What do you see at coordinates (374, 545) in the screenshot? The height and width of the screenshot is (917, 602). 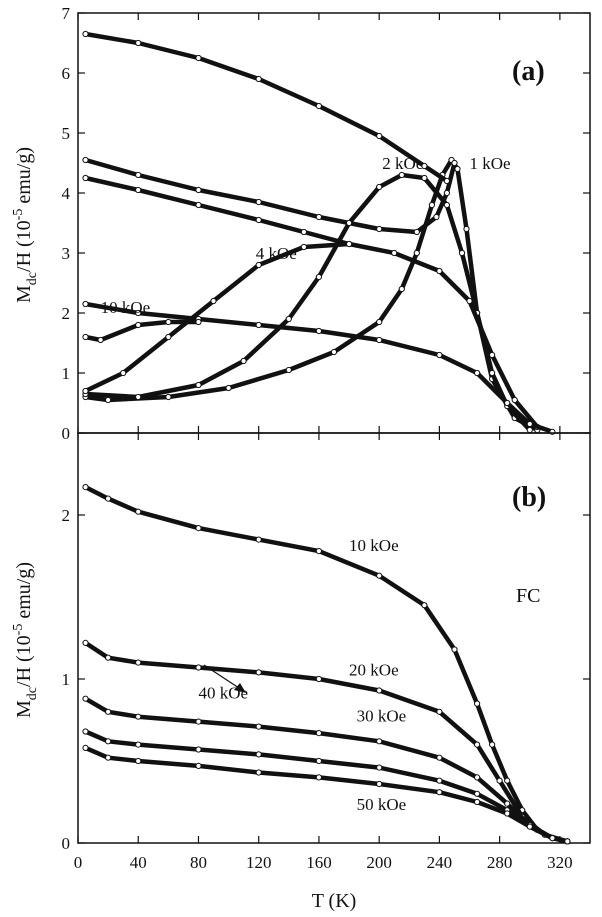 I see `annotation-10-koe: 10 kOe` at bounding box center [374, 545].